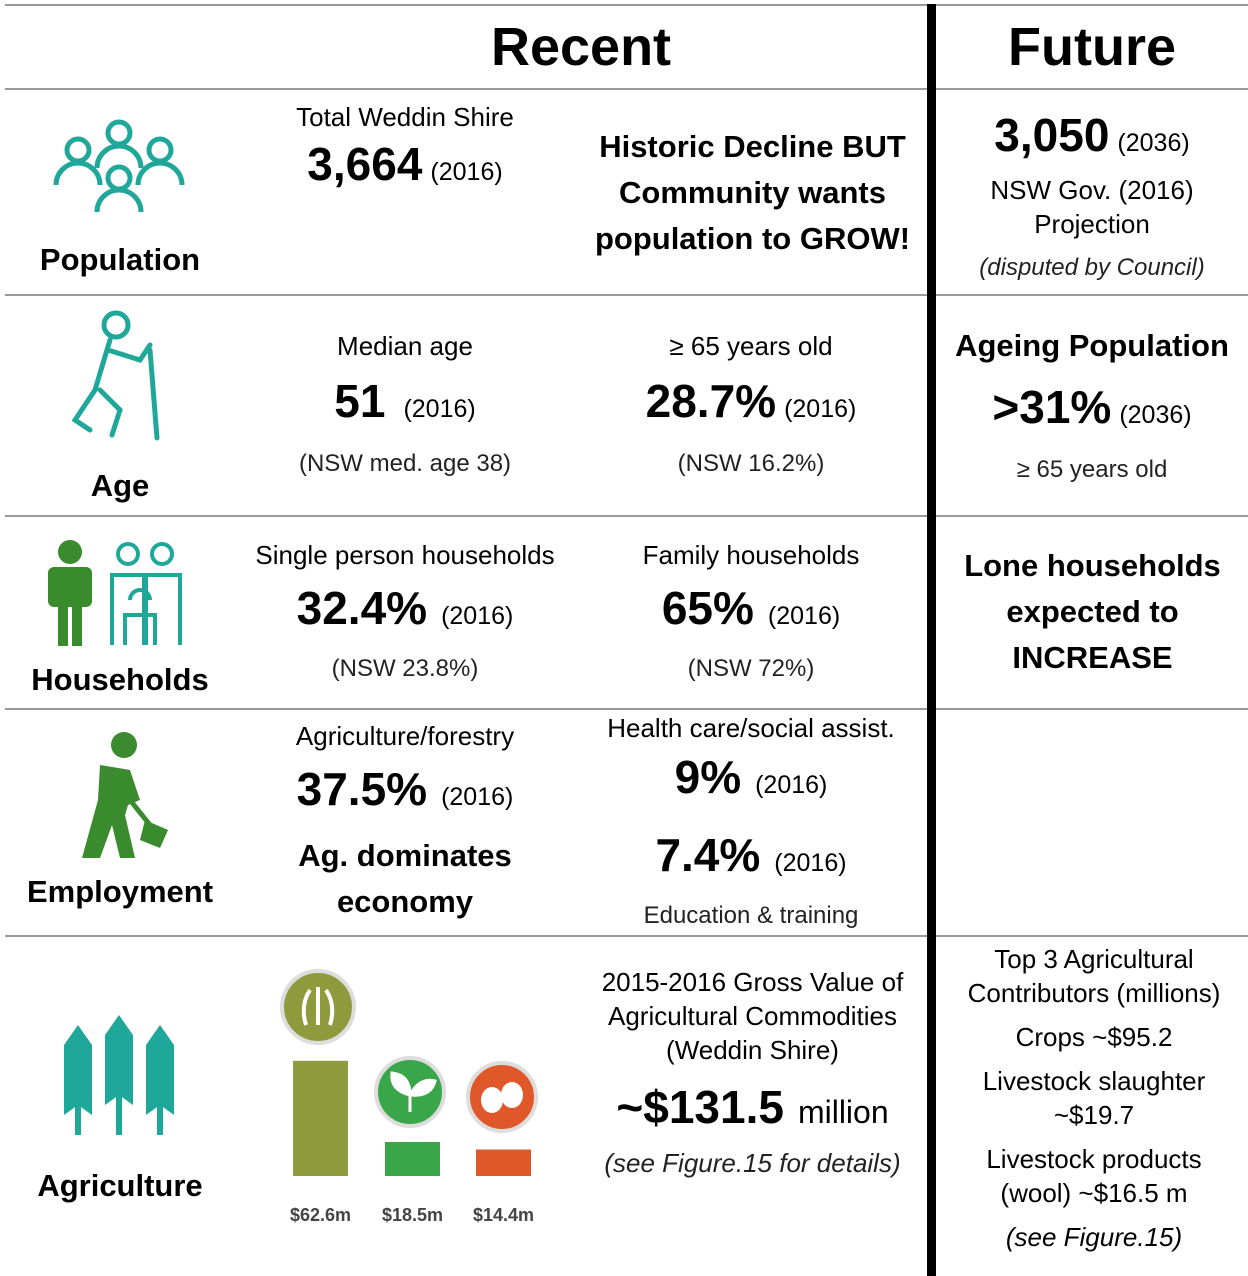 The width and height of the screenshot is (1248, 1276). I want to click on commodity-icons, so click(409, 1051).